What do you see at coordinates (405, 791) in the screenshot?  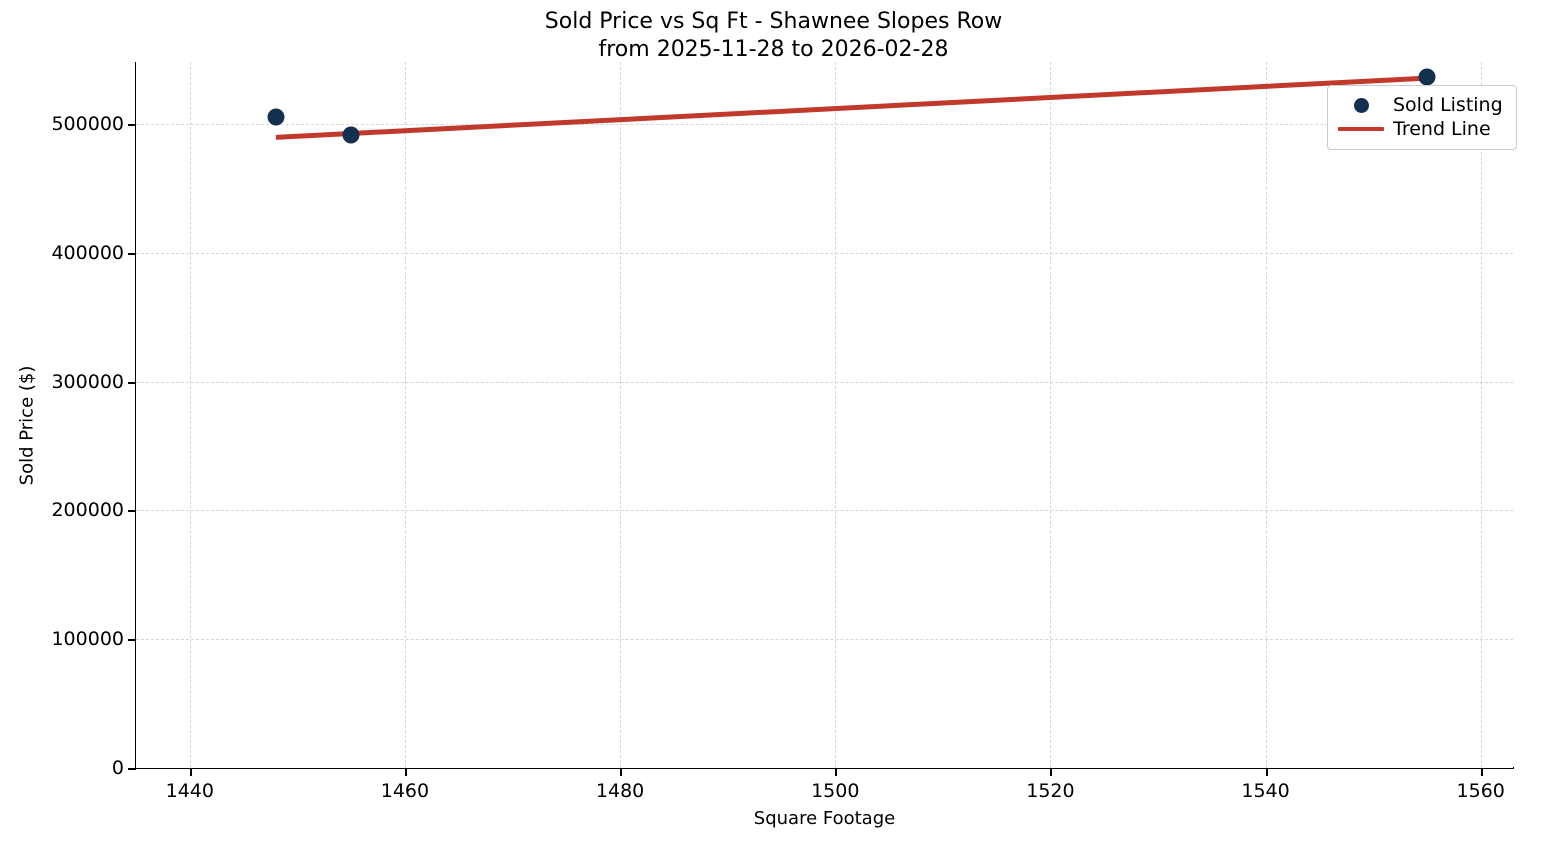 I see `x-axis-tick-label: 1460` at bounding box center [405, 791].